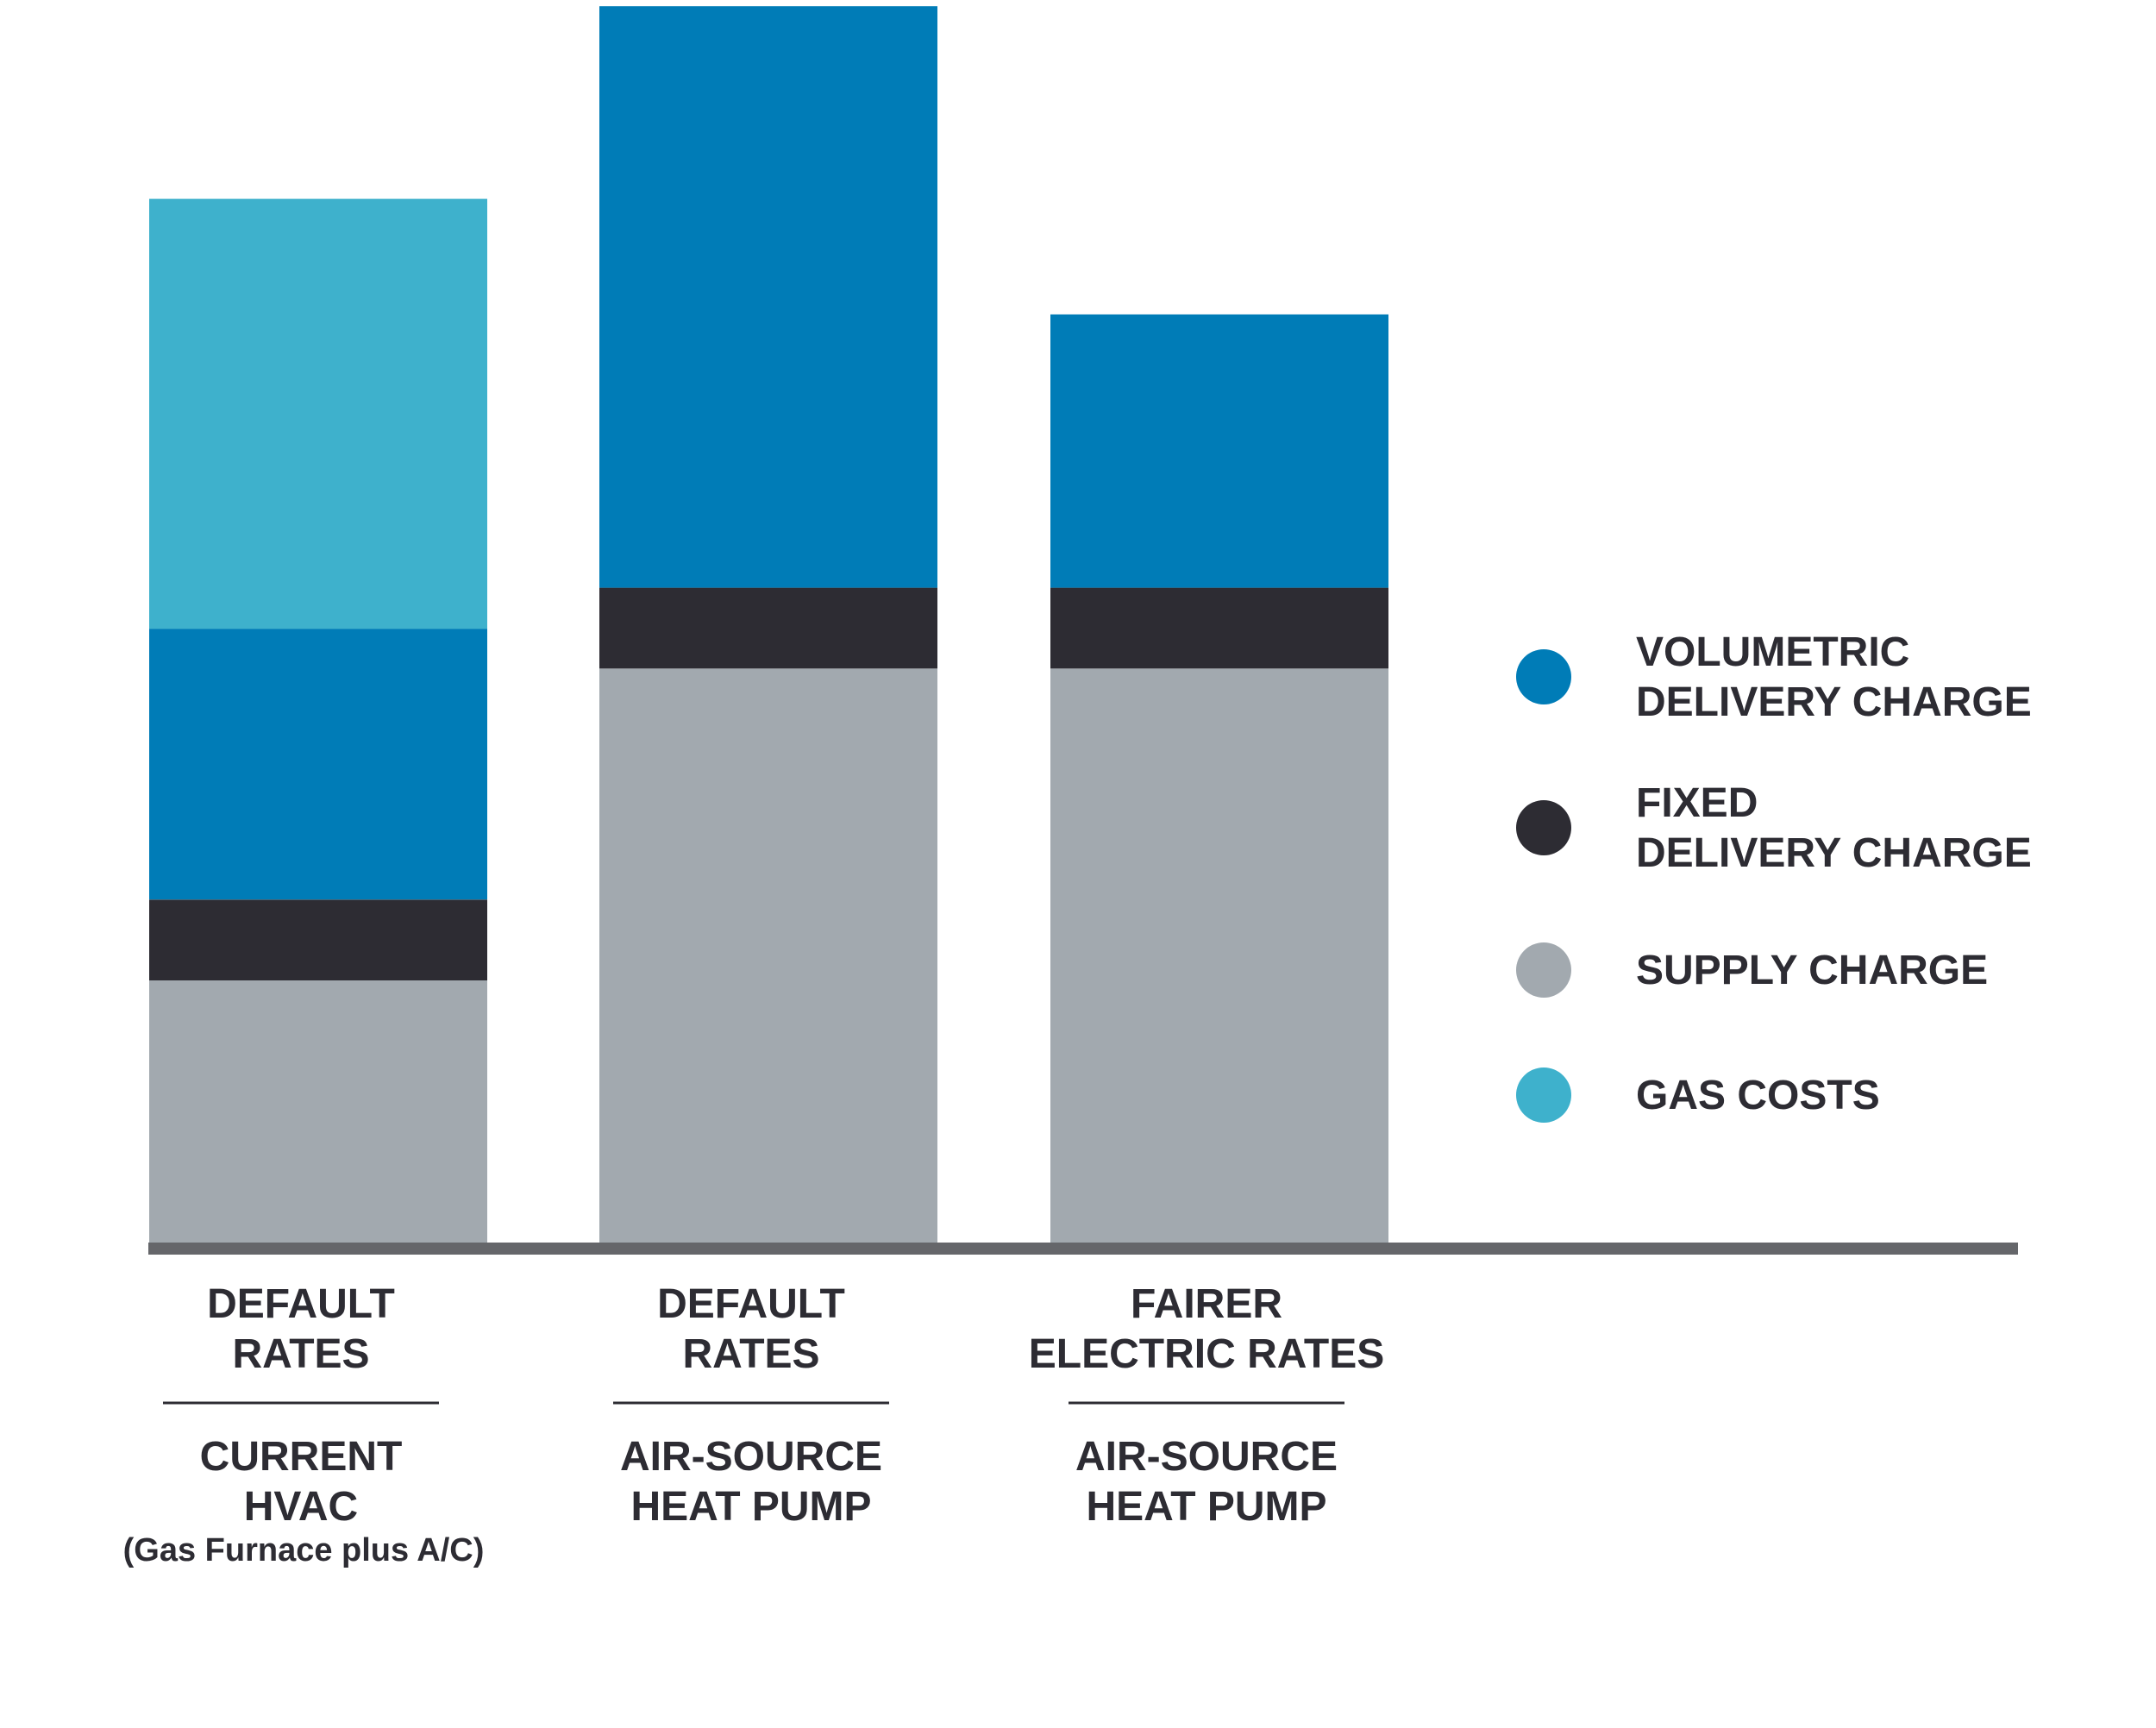 The height and width of the screenshot is (1728, 2156). What do you see at coordinates (1543, 970) in the screenshot?
I see `legend-swatch-supply` at bounding box center [1543, 970].